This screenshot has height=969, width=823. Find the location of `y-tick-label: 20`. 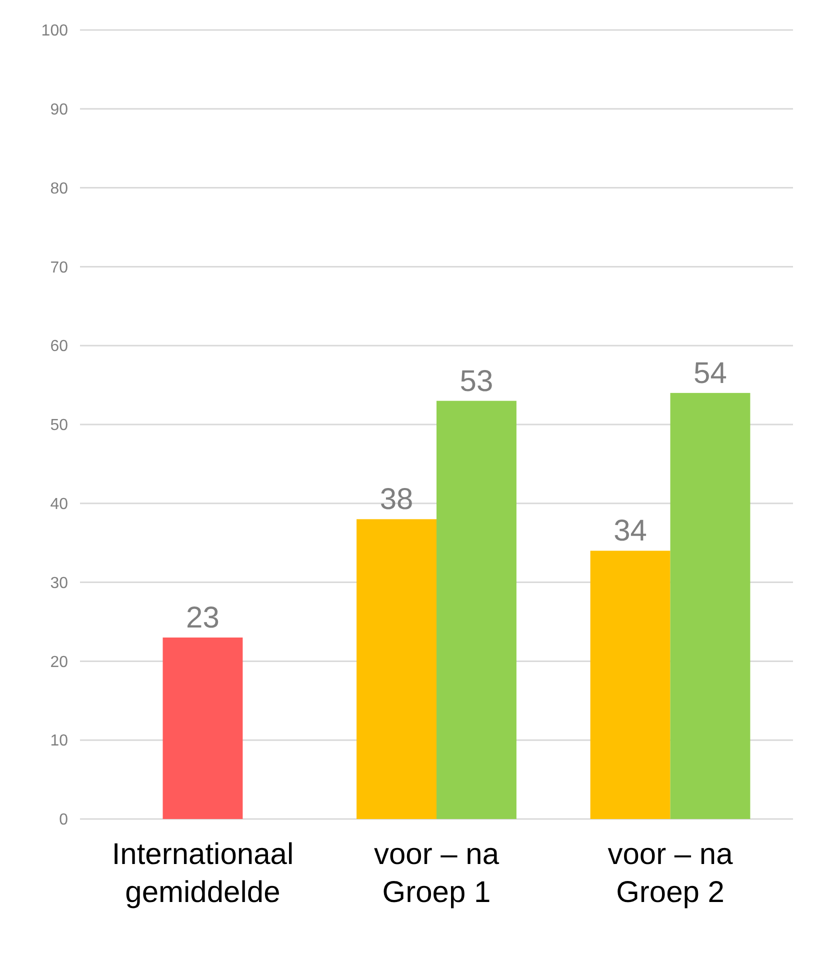

y-tick-label: 20 is located at coordinates (59, 662).